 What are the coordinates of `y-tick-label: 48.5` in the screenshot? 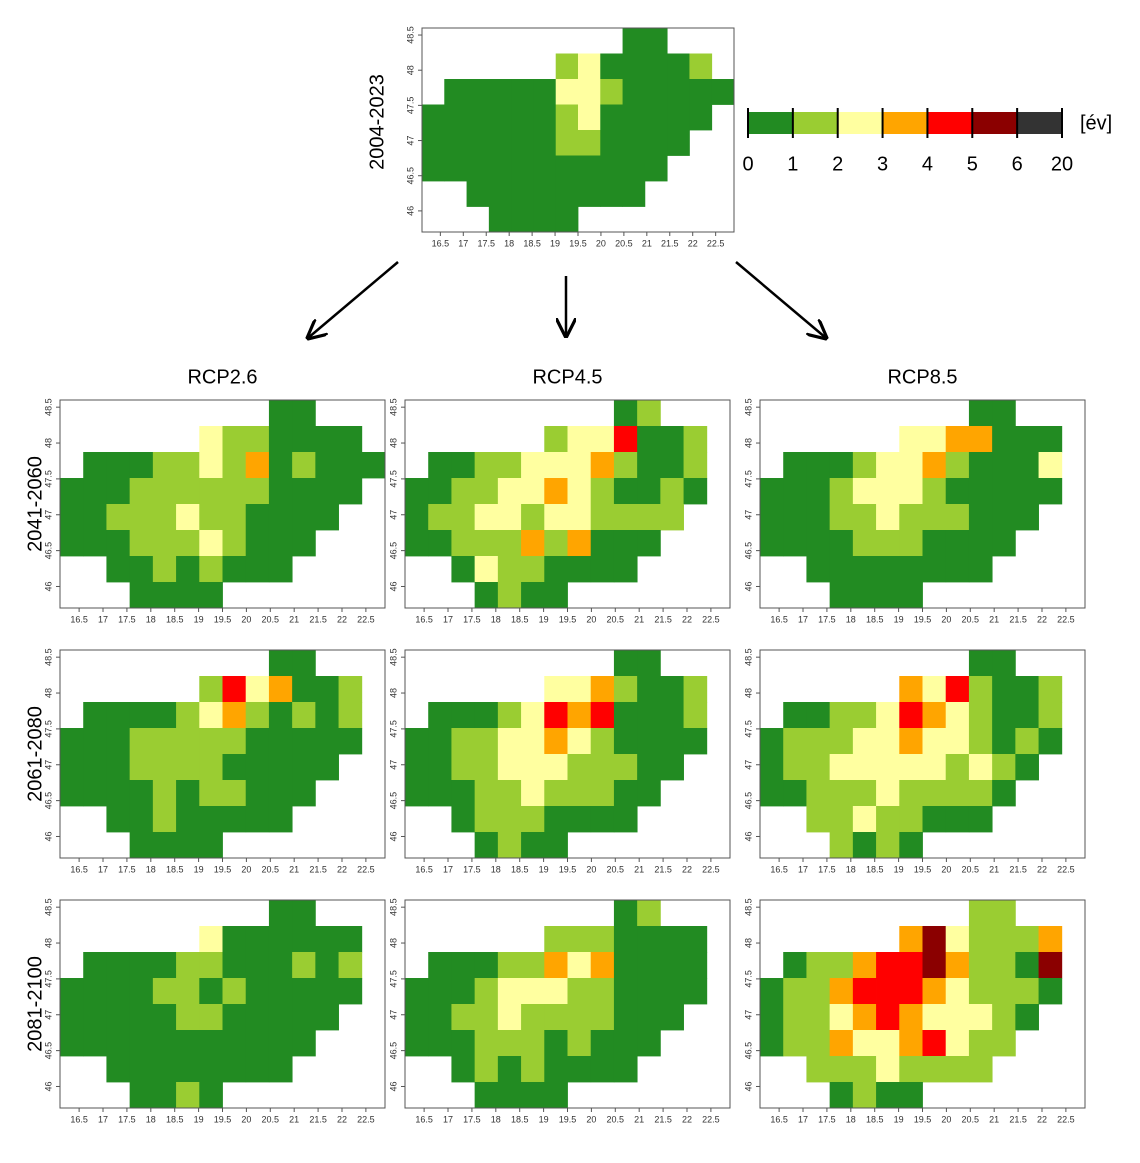 It's located at (748, 907).